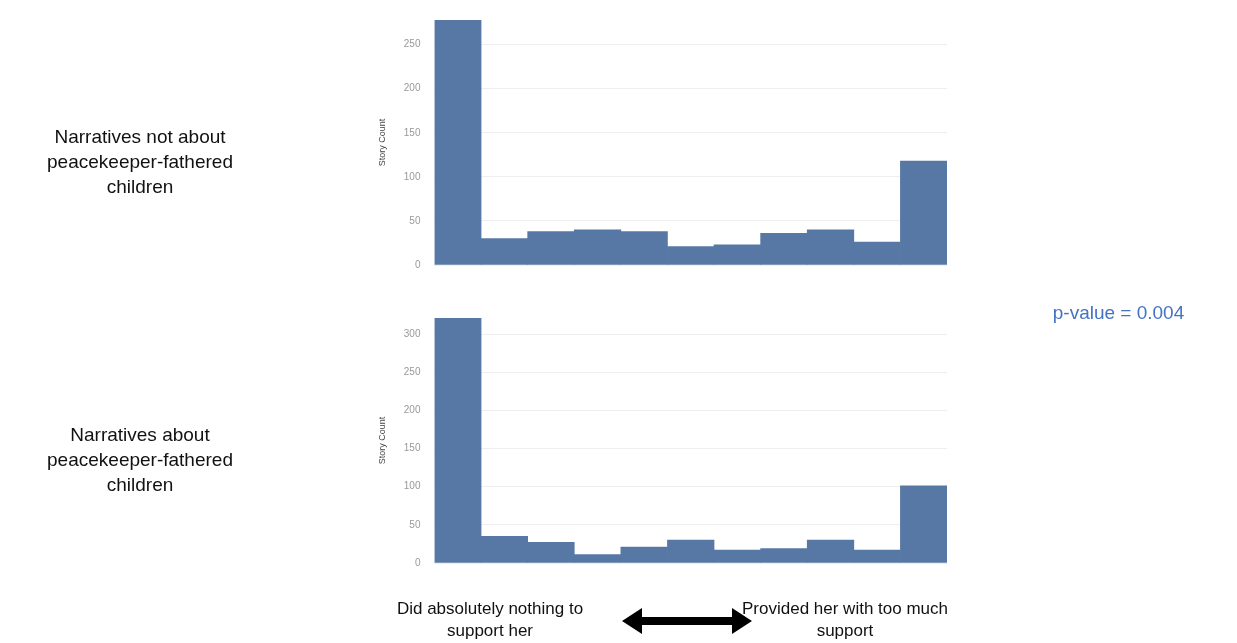 The image size is (1237, 643). Describe the element at coordinates (412, 333) in the screenshot. I see `y-tick-label: 300` at that location.